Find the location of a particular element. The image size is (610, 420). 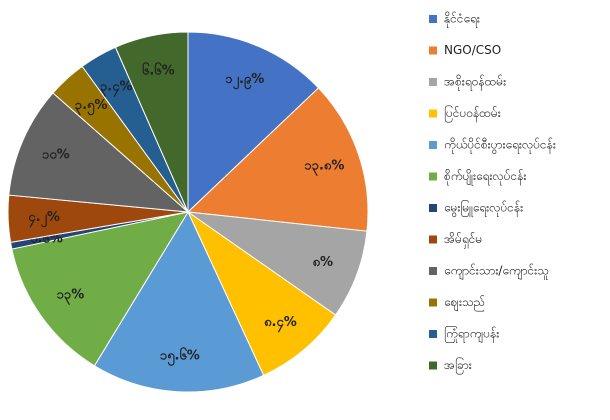

data-label: ၁၅.၆% is located at coordinates (180, 356).